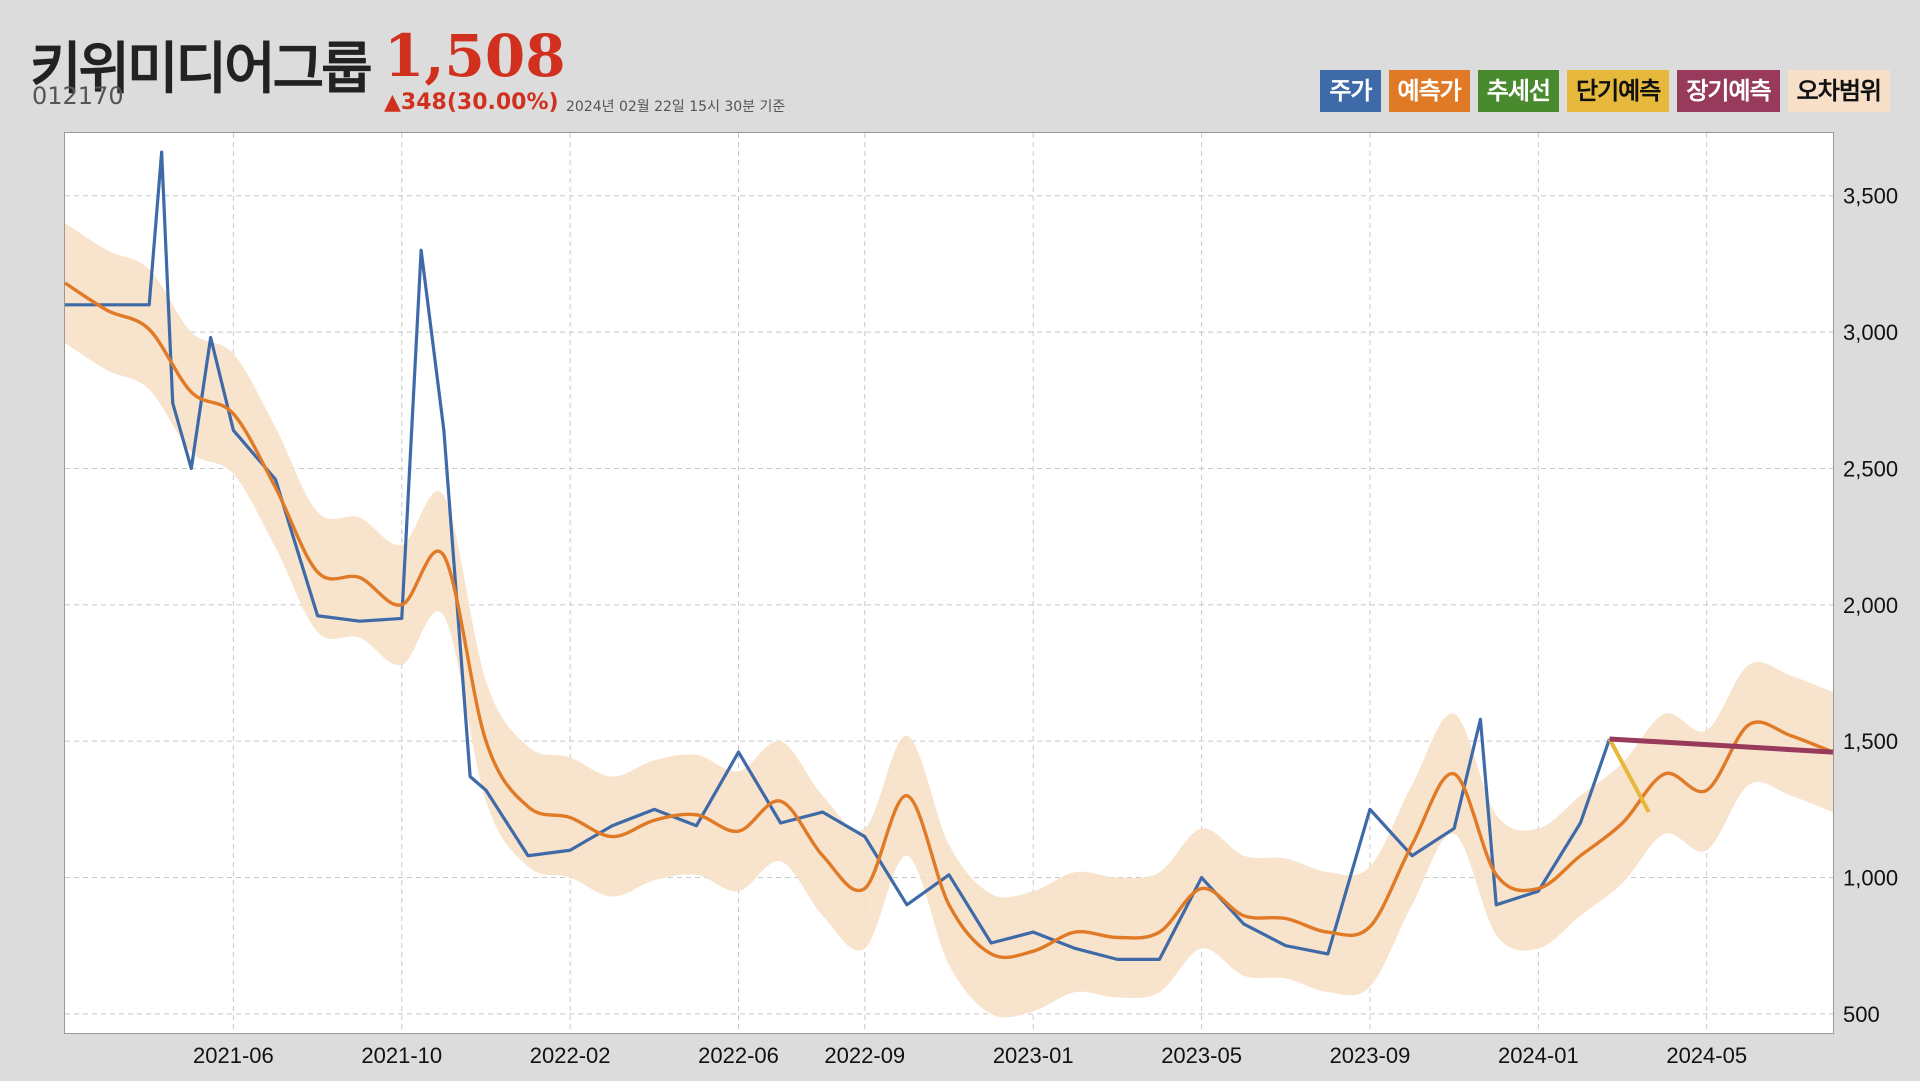 The image size is (1920, 1081). What do you see at coordinates (1706, 1055) in the screenshot?
I see `x-tick-label: 2024-05` at bounding box center [1706, 1055].